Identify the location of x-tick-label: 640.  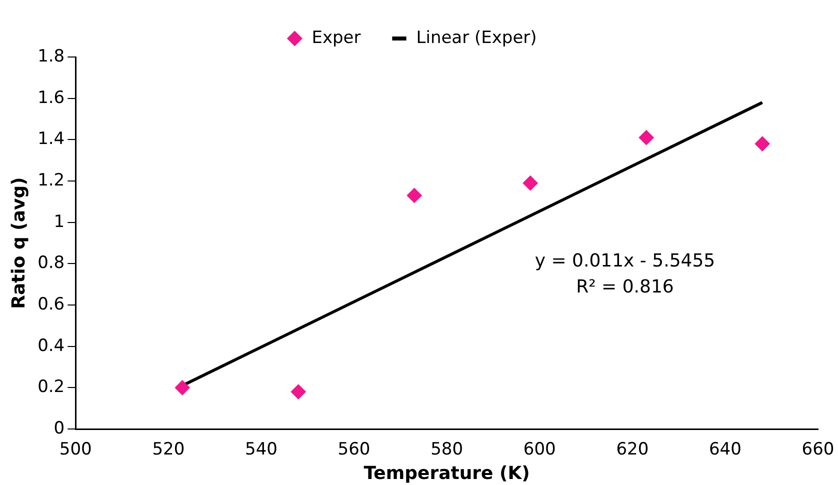
(725, 450).